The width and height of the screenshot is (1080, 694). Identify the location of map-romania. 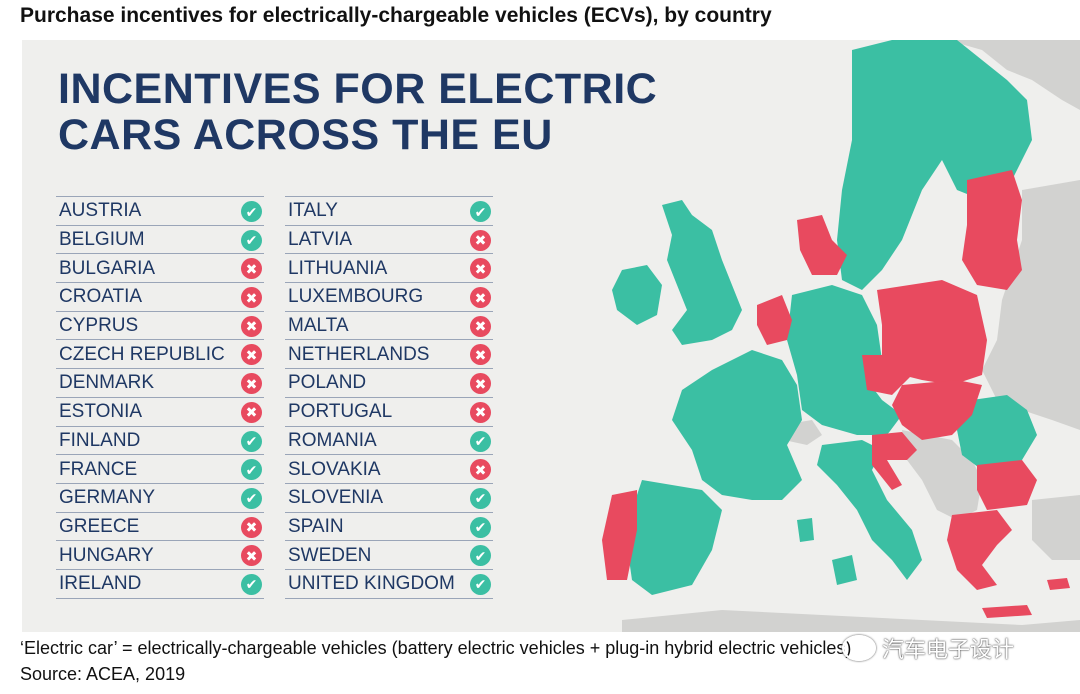
(997, 432).